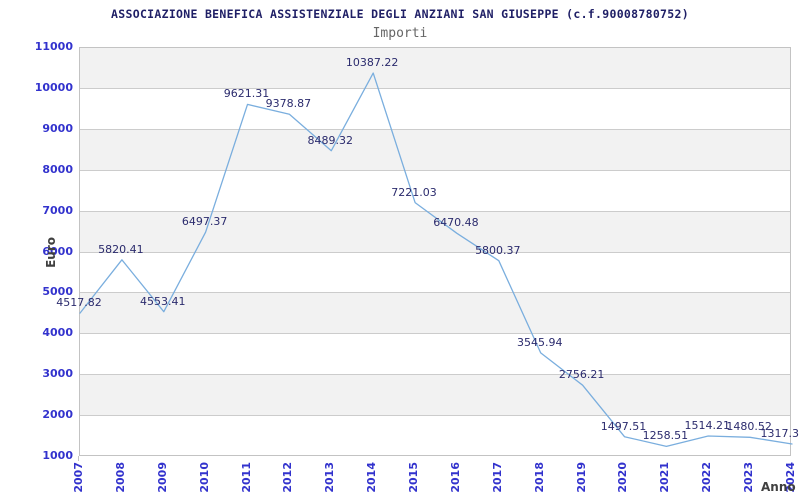 Image resolution: width=800 pixels, height=500 pixels. Describe the element at coordinates (57, 374) in the screenshot. I see `y-tick-label: 3000` at that location.